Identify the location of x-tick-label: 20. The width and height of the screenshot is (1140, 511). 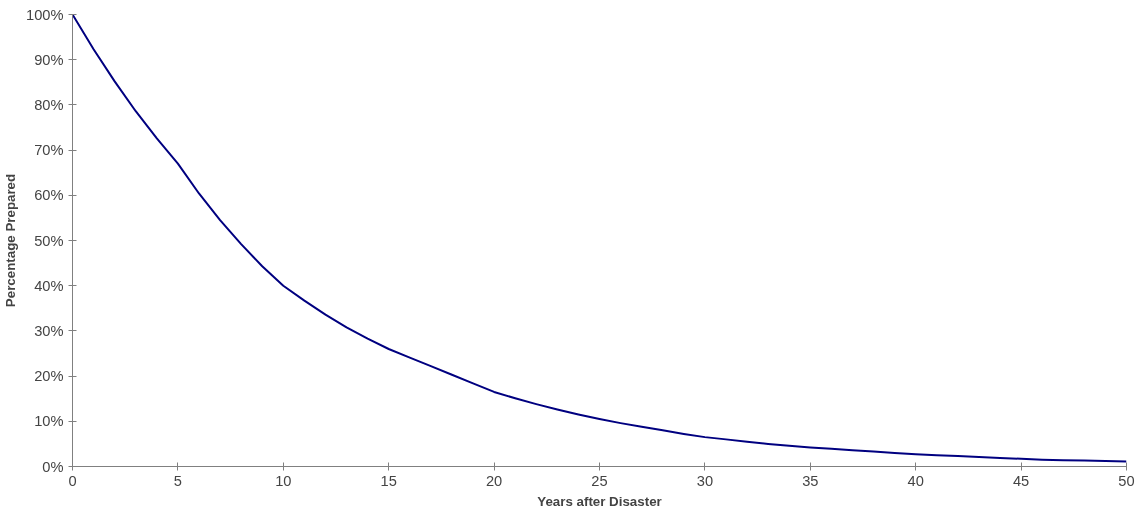
(494, 480).